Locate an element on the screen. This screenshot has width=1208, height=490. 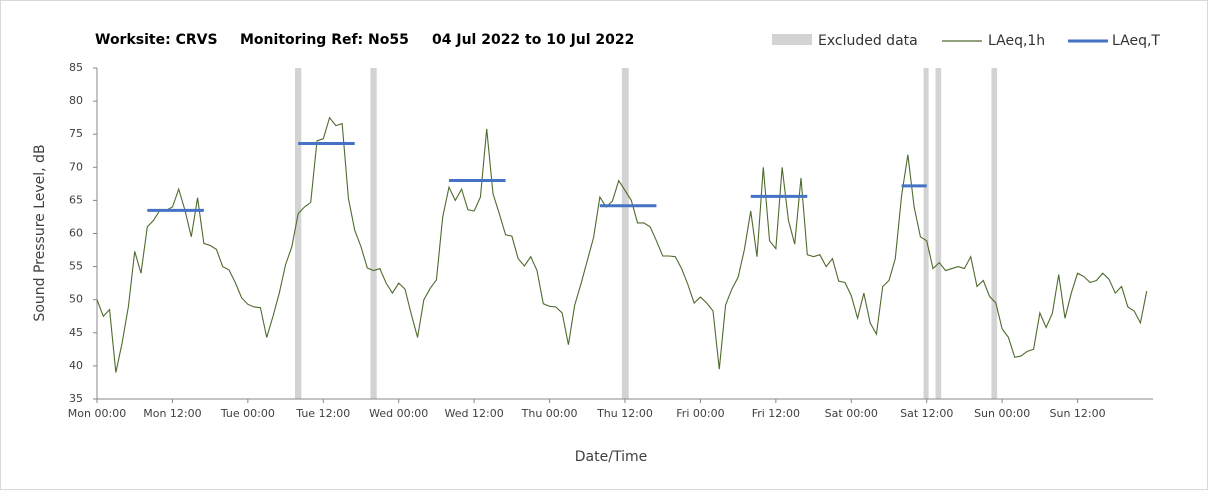
y-tick-label: 55 is located at coordinates (76, 266).